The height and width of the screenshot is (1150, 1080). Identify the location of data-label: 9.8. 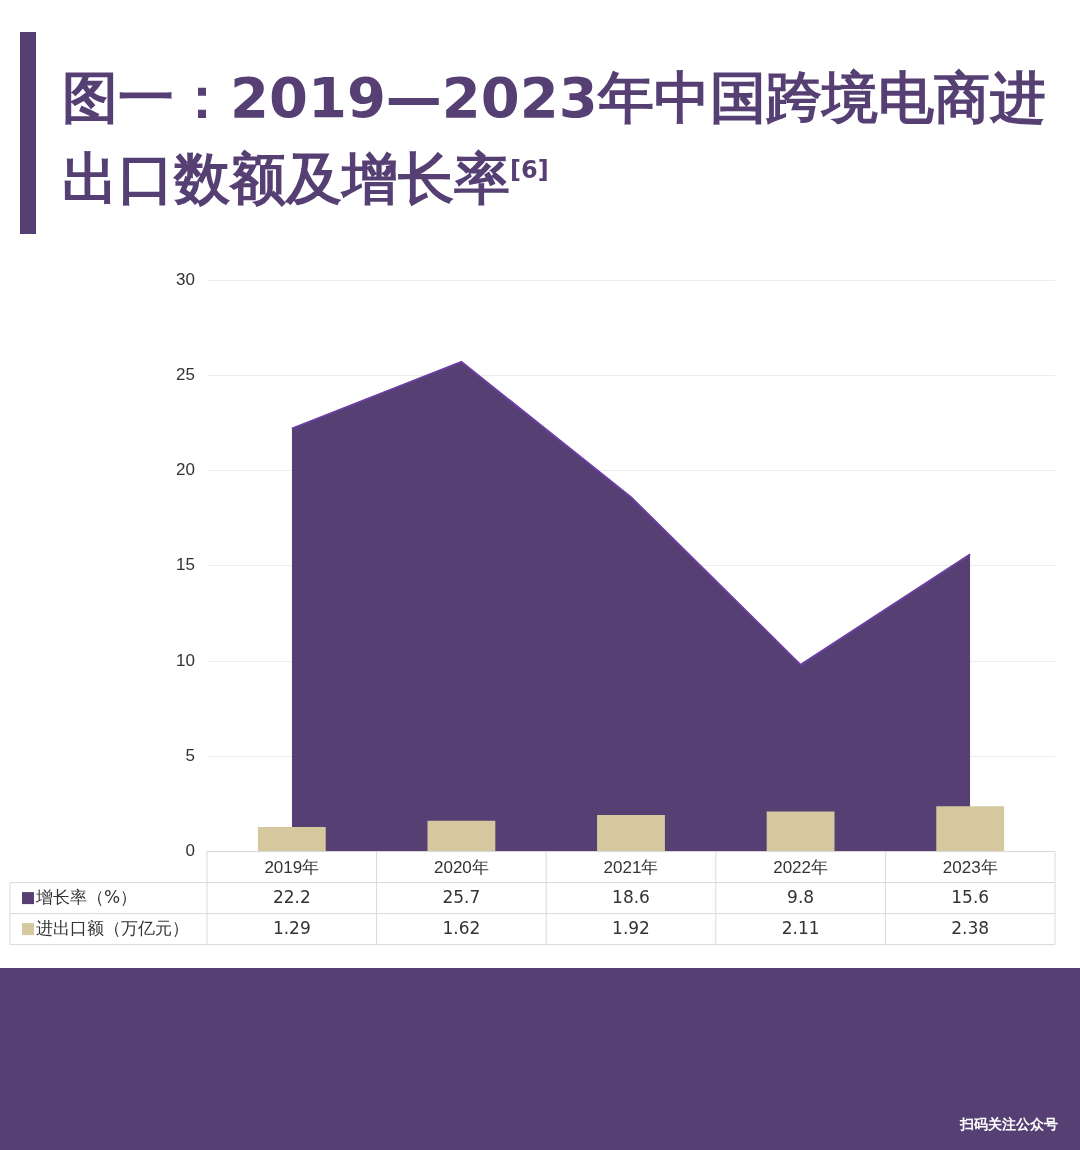
(801, 896).